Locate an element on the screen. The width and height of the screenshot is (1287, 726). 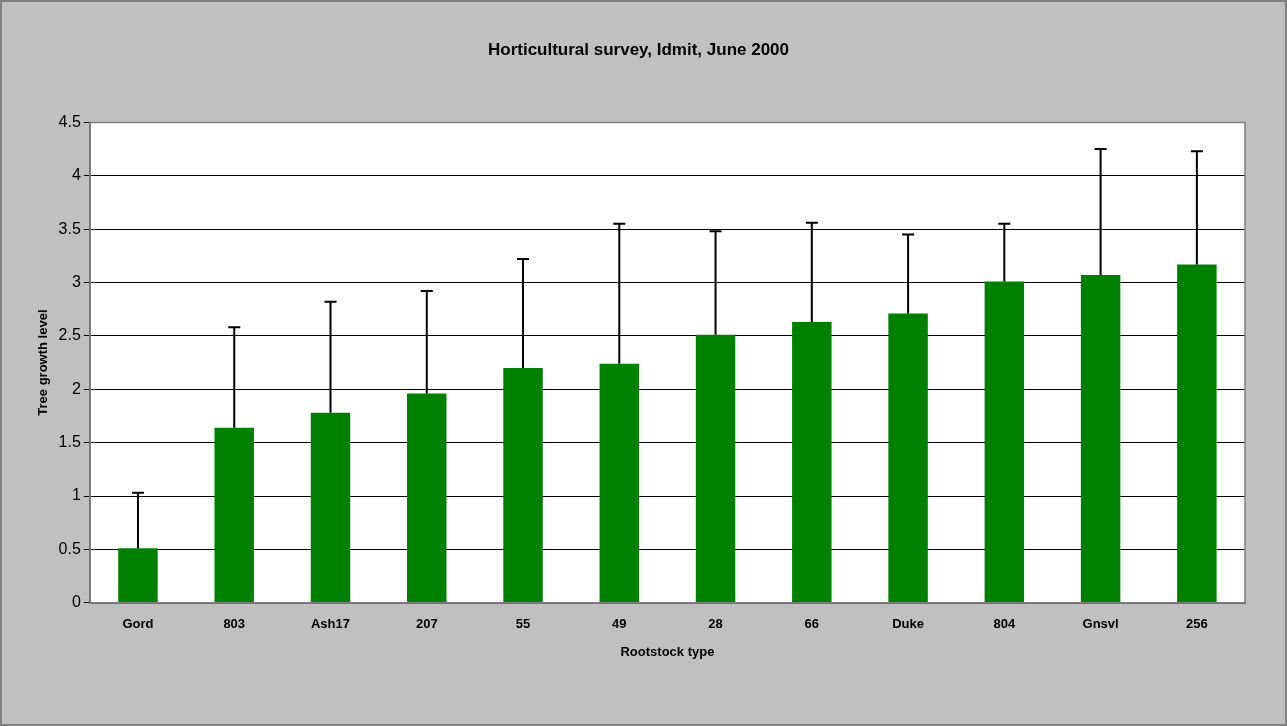
y-tick-label: 0 is located at coordinates (76, 602).